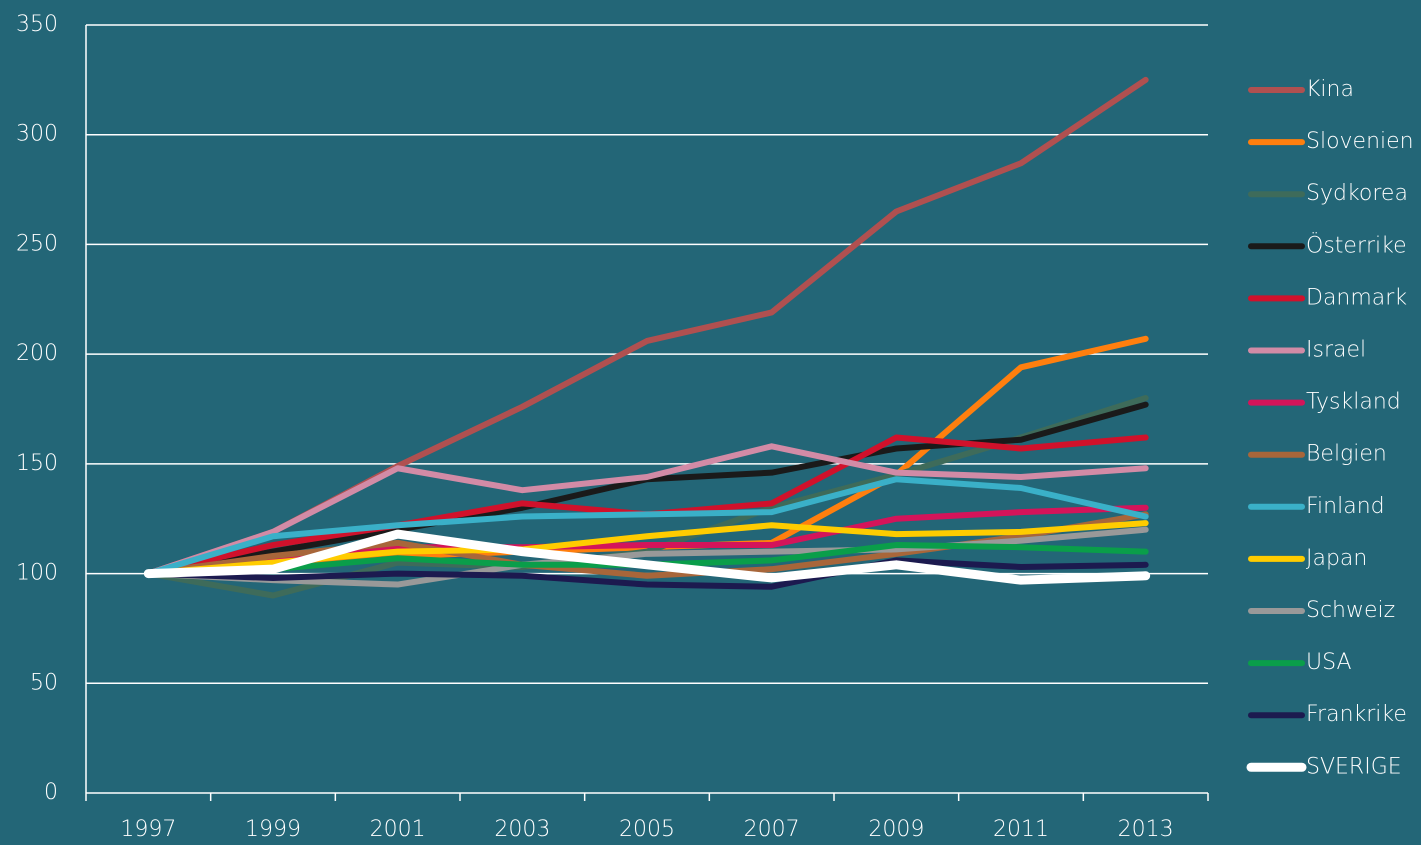 This screenshot has height=845, width=1421. Describe the element at coordinates (647, 829) in the screenshot. I see `x-tick-label: 2005` at that location.